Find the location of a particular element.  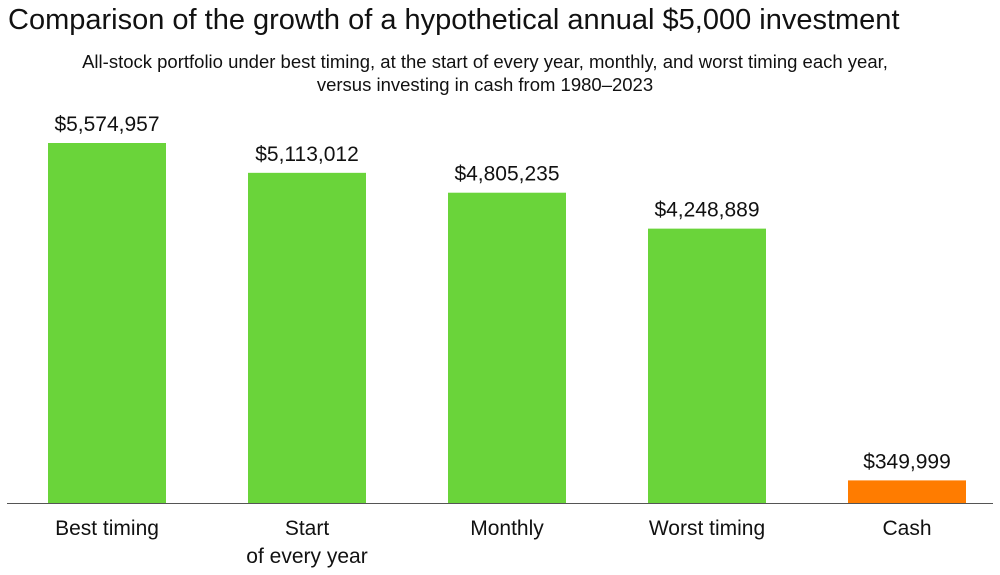

category-label-5: Cash is located at coordinates (906, 528).